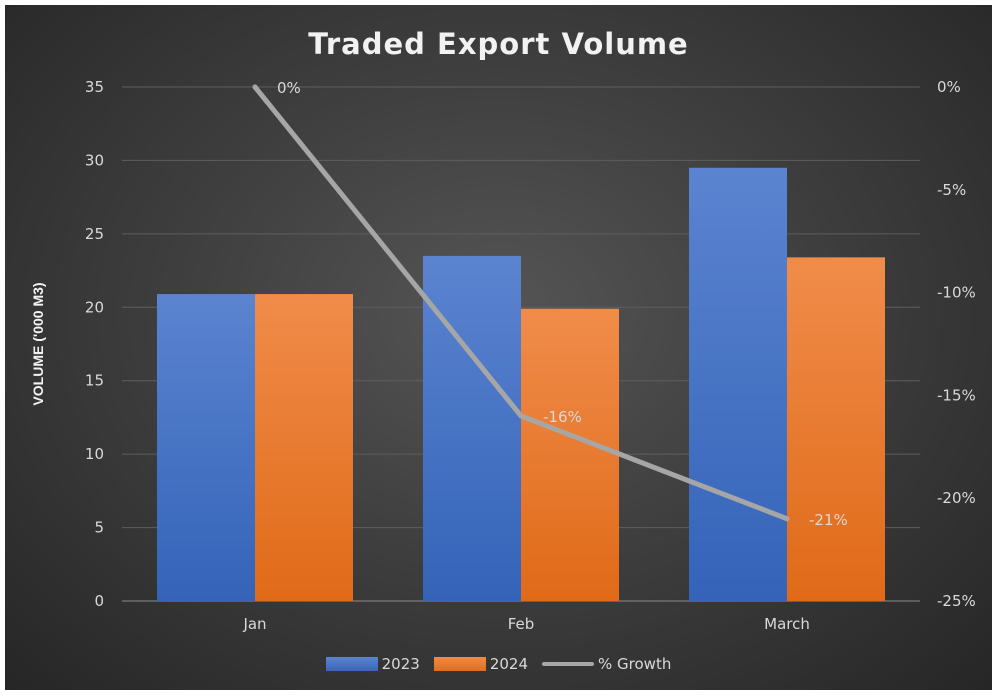 This screenshot has height=695, width=997. I want to click on legend-item-2023: 2023, so click(372, 664).